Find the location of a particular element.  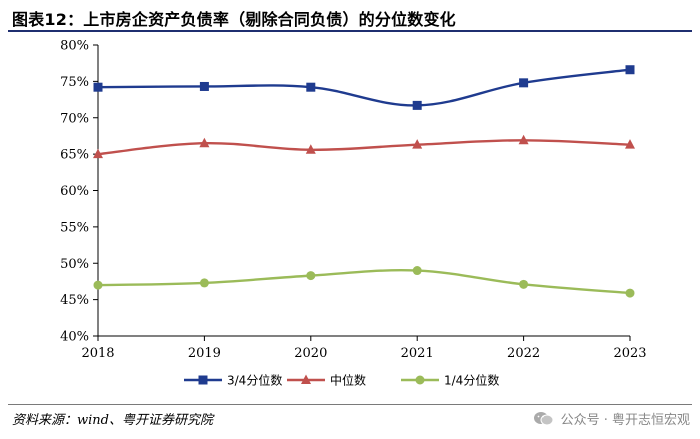

y-tick-label: 55% is located at coordinates (74, 227).